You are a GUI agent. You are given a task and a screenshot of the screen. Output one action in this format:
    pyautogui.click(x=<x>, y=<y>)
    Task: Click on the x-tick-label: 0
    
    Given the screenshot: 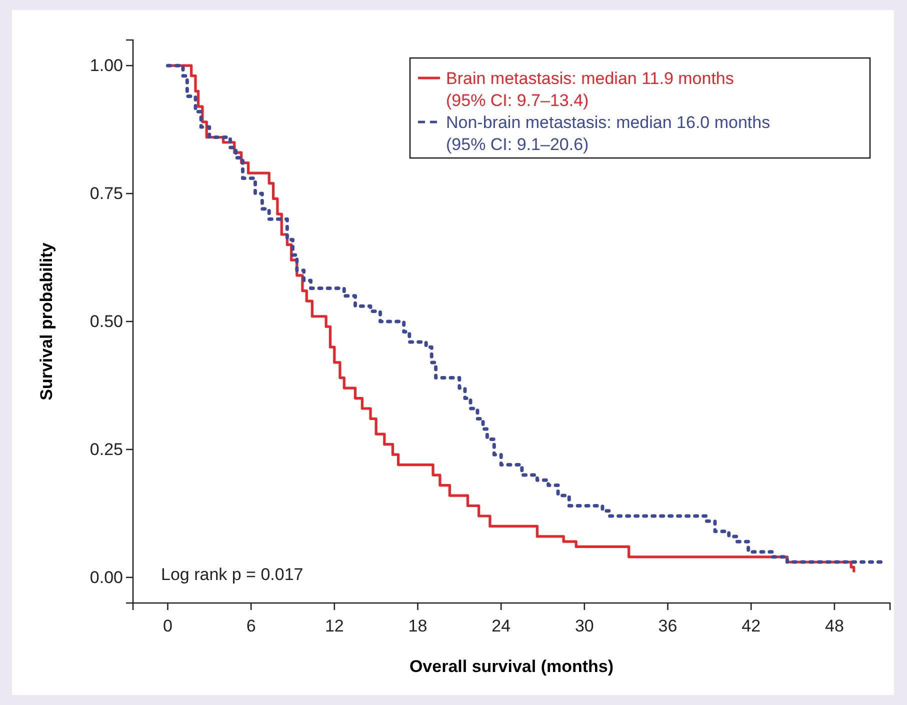 What is the action you would take?
    pyautogui.click(x=167, y=626)
    